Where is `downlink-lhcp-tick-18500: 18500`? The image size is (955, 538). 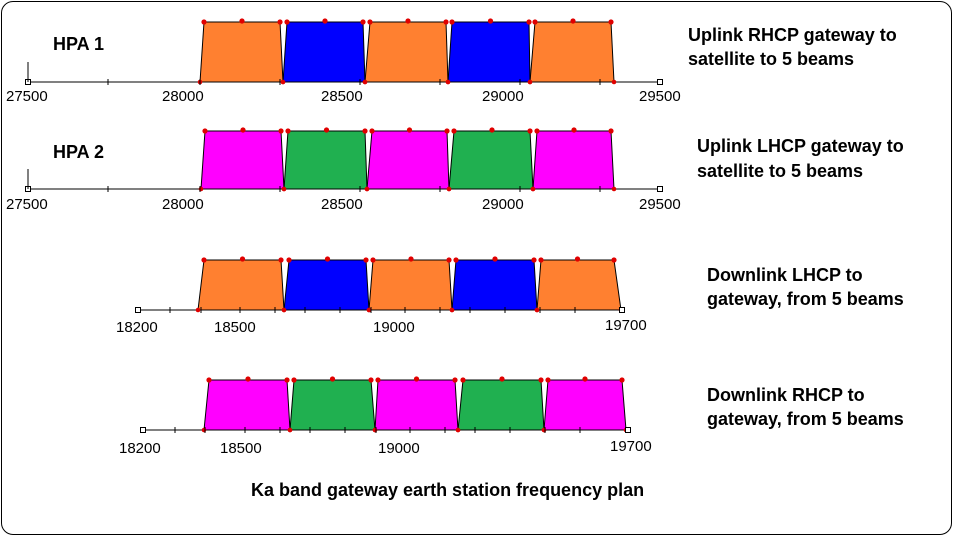
downlink-lhcp-tick-18500: 18500 is located at coordinates (235, 327).